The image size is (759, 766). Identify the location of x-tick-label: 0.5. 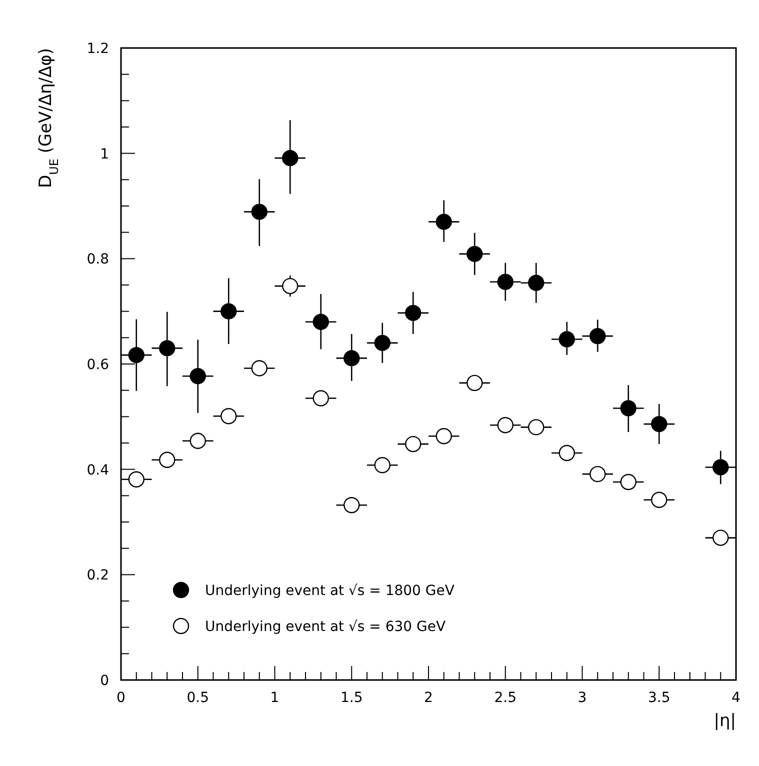
(198, 698).